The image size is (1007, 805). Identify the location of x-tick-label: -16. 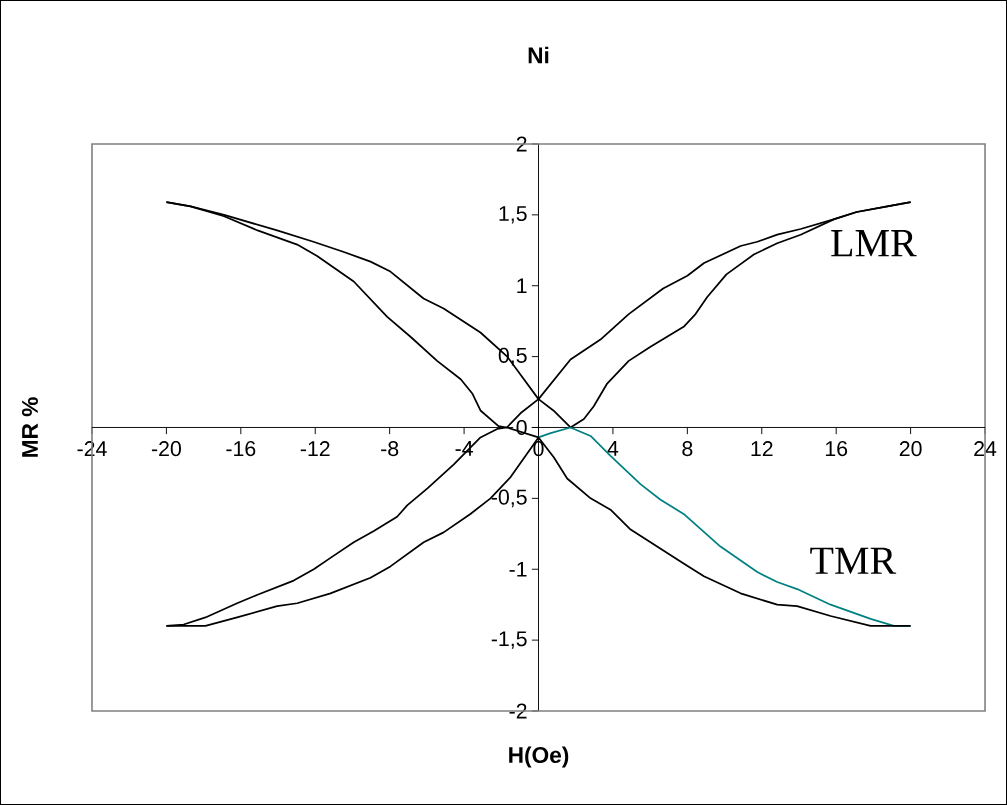
(241, 449).